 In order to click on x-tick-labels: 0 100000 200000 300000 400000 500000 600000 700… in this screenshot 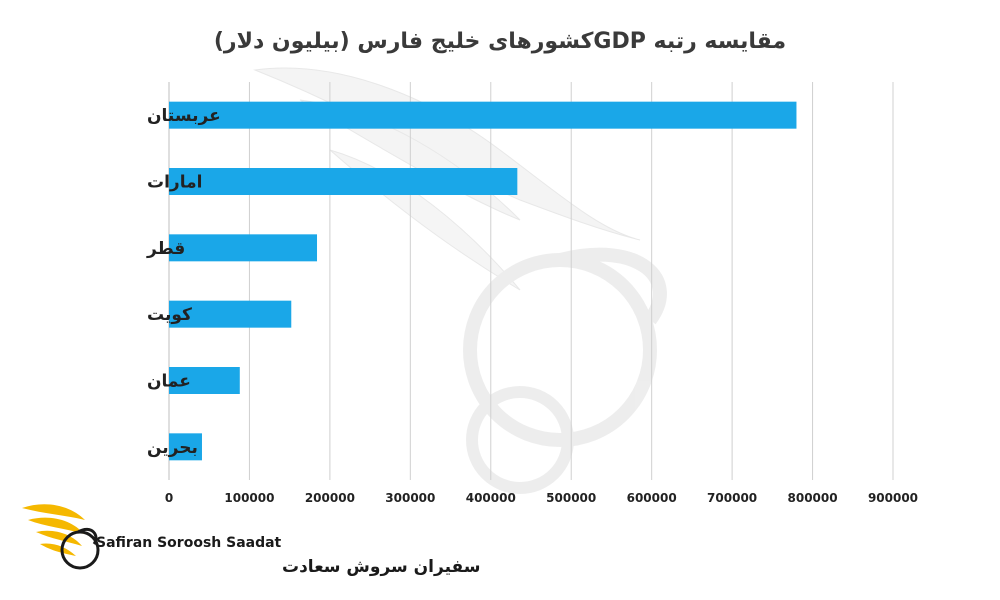, I will do `click(541, 498)`.